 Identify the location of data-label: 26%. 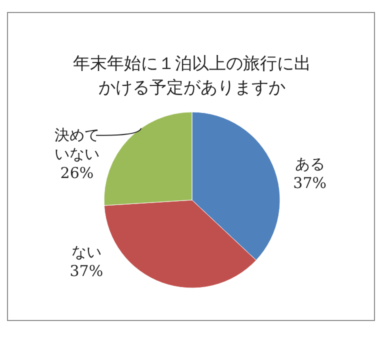
(77, 174).